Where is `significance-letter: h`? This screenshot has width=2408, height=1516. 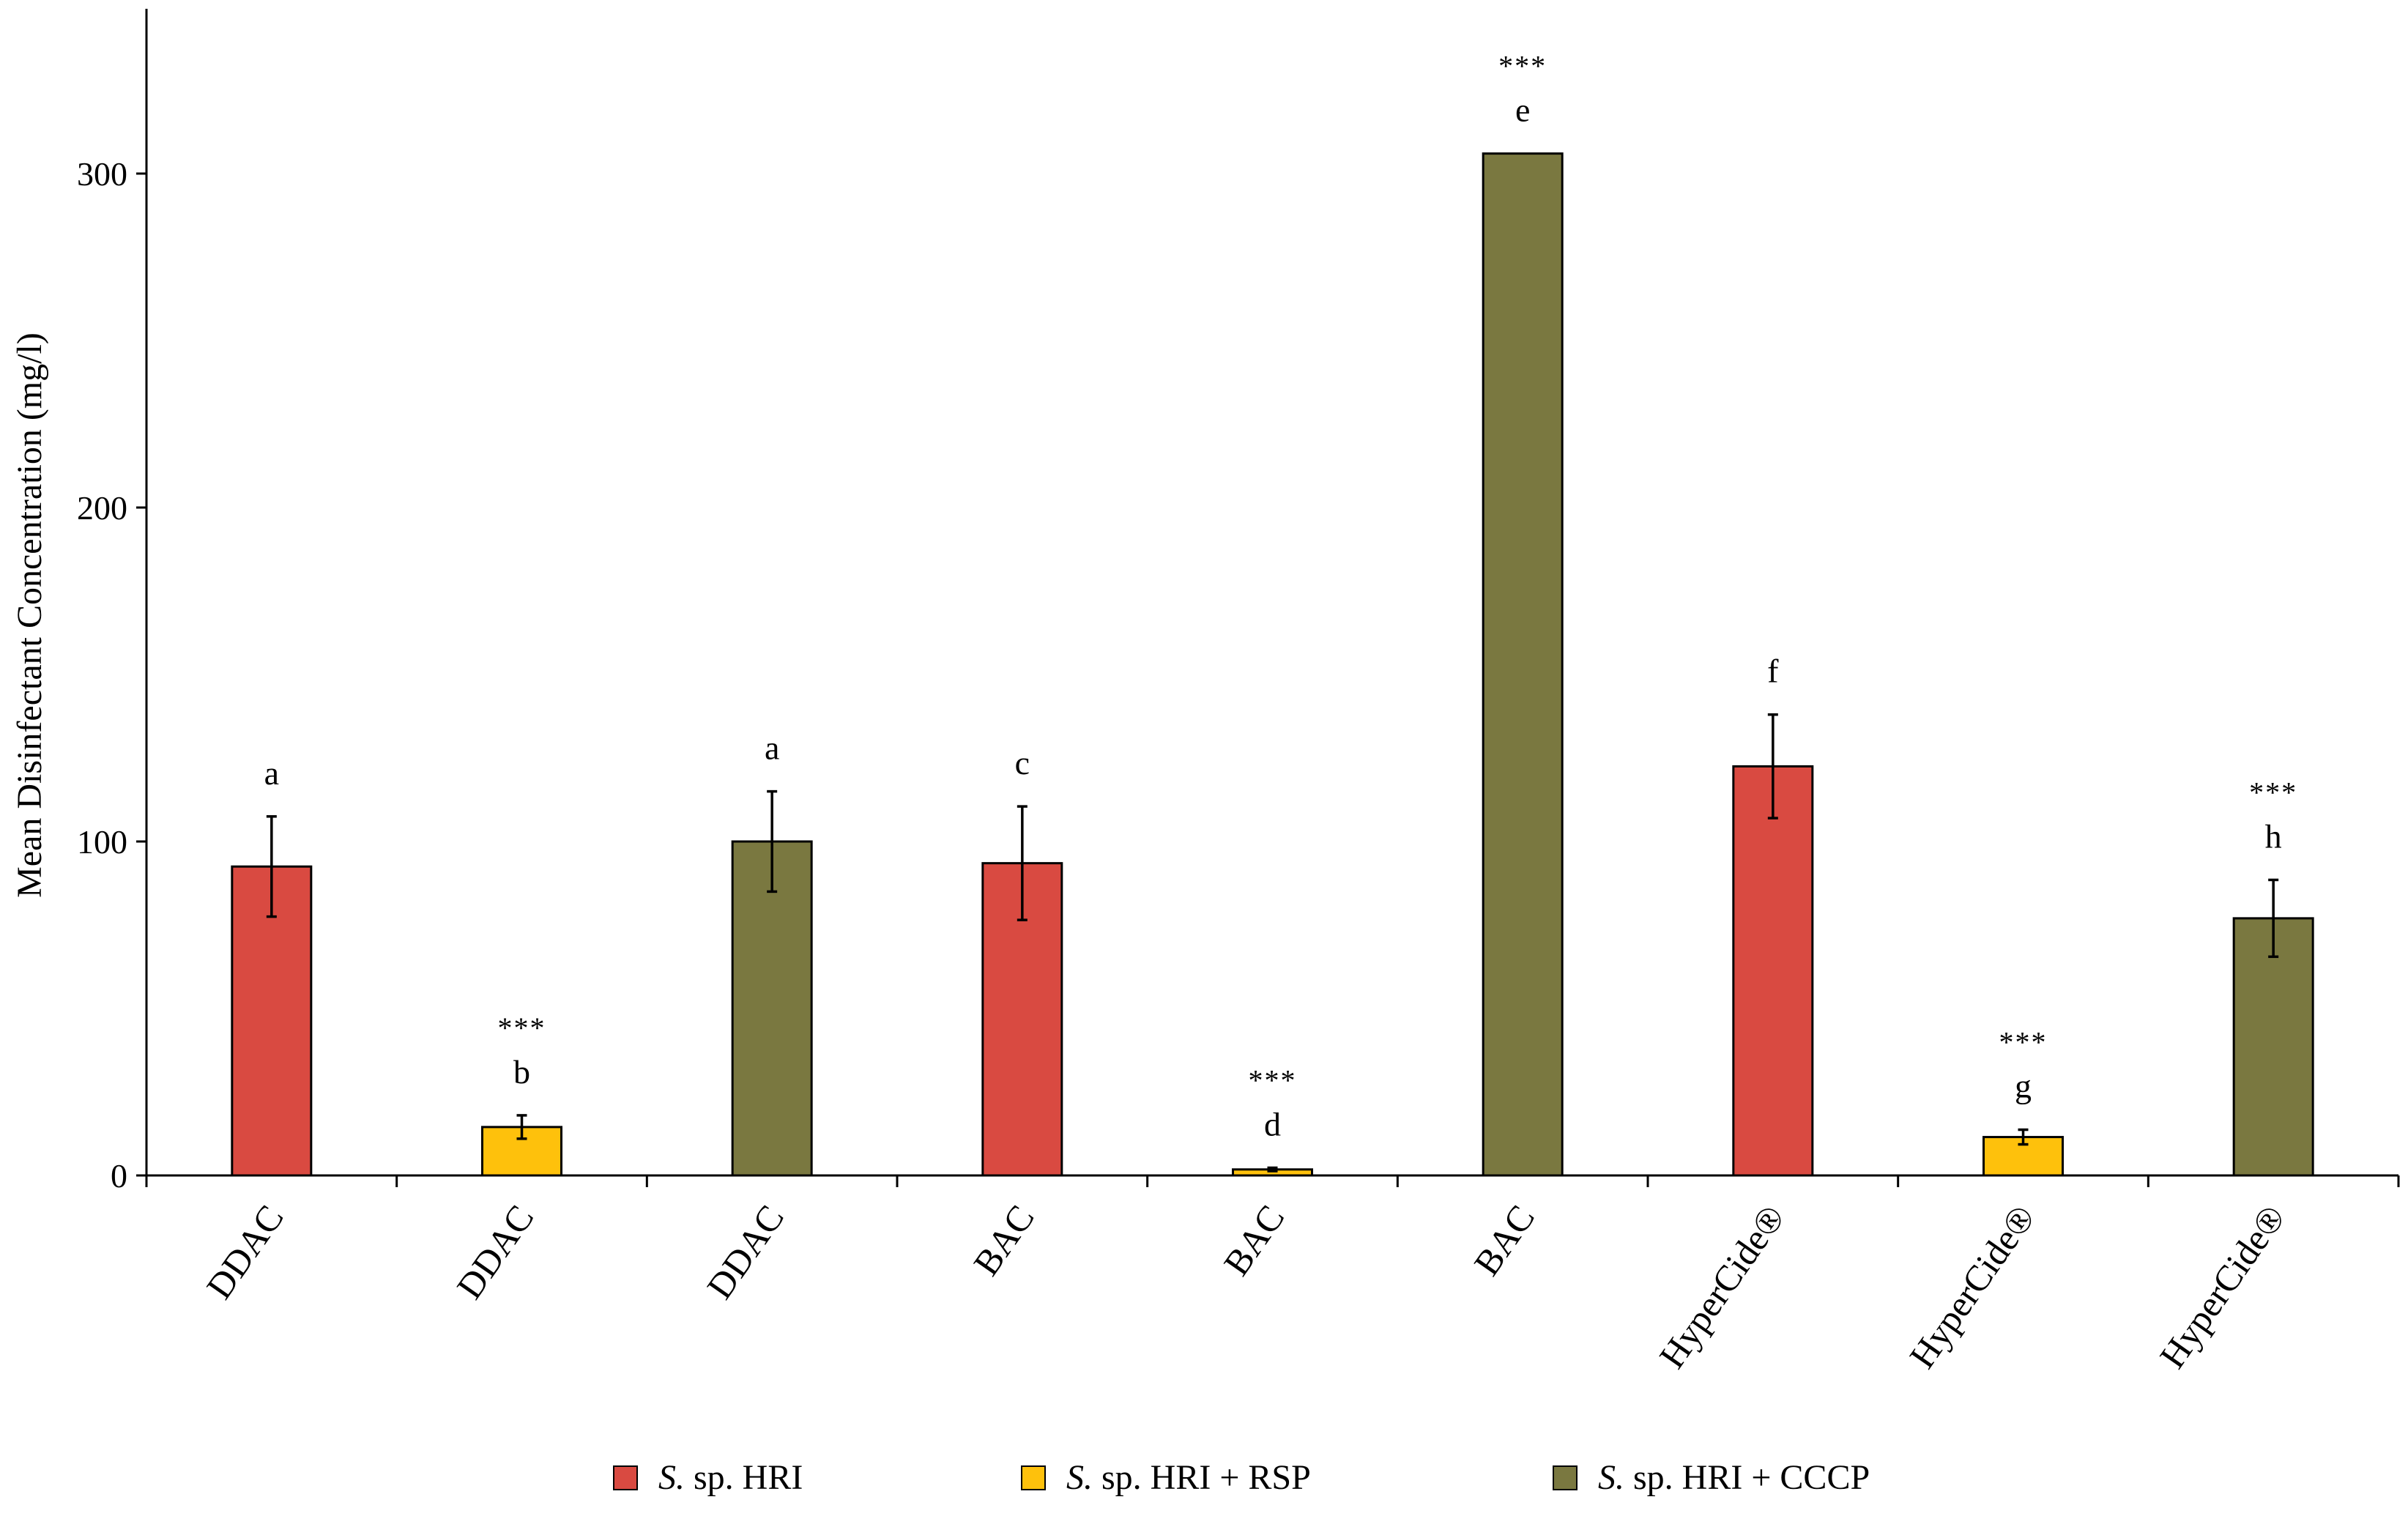 significance-letter: h is located at coordinates (2273, 836).